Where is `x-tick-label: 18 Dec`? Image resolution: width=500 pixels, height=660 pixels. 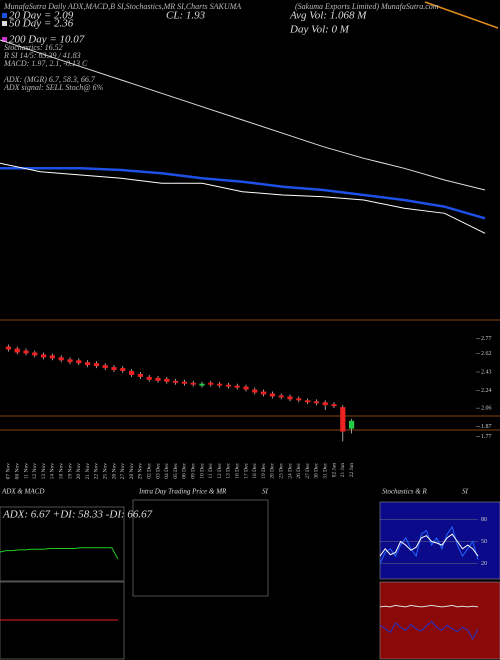 x-tick-label: 18 Dec is located at coordinates (255, 470).